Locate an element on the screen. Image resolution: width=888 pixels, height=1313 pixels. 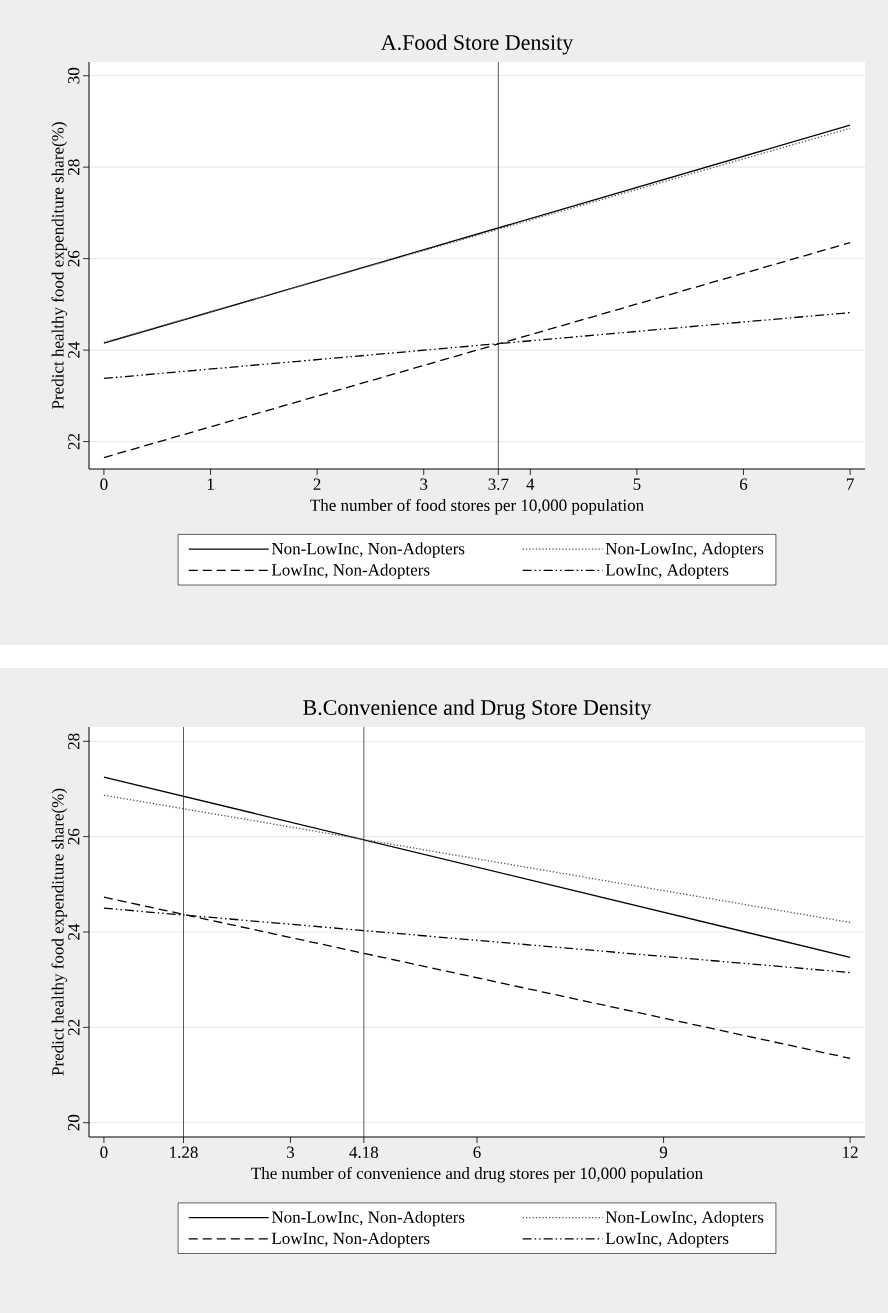
x-axis-title: The number of food stores per 10,000 population is located at coordinates (477, 506).